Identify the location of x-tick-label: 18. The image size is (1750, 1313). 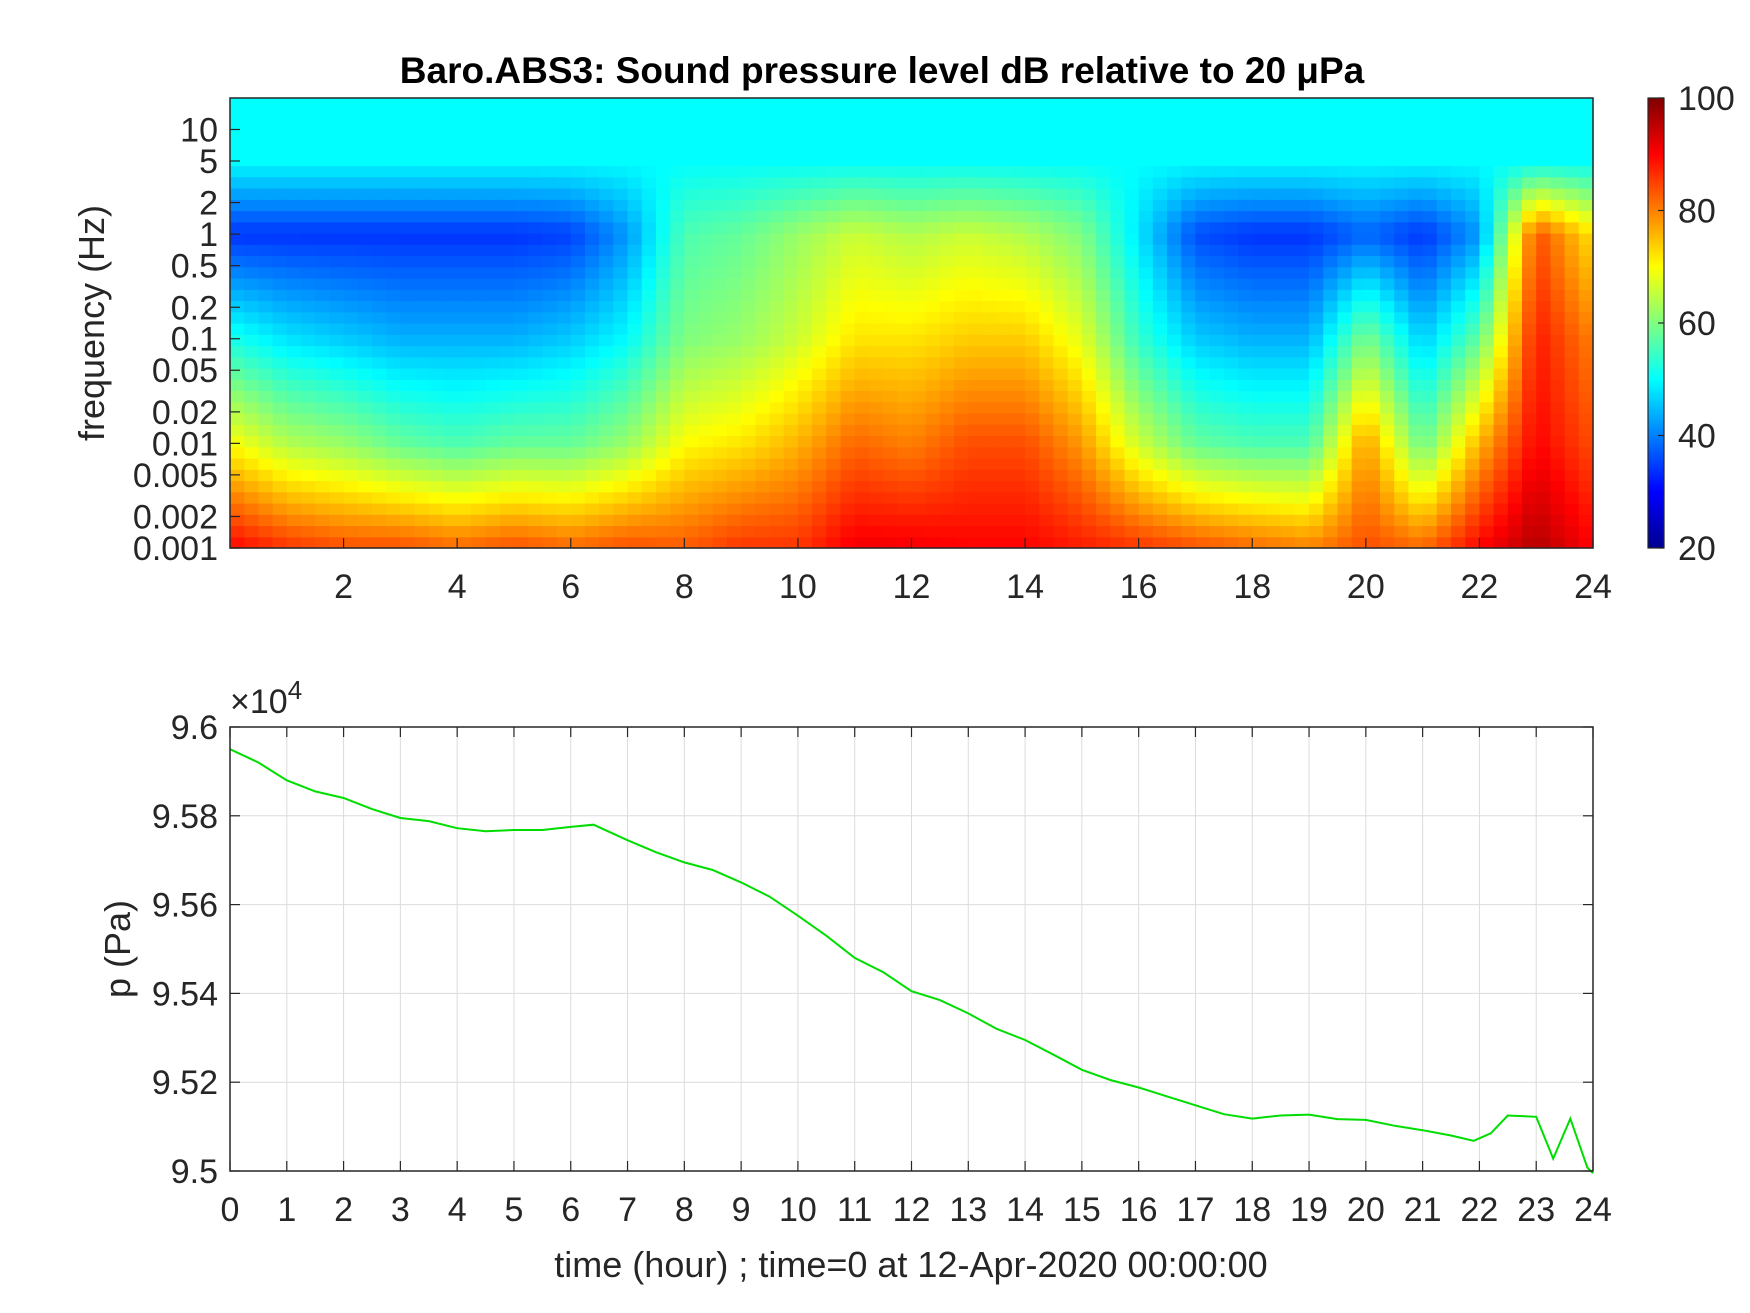
(1252, 1210).